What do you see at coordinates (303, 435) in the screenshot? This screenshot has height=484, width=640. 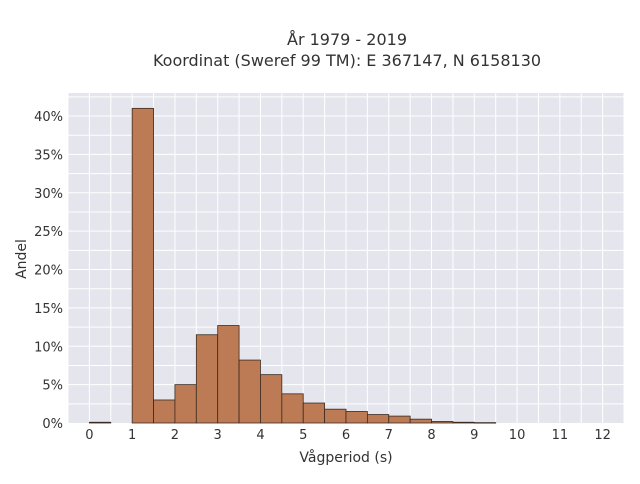 I see `x-tick-label: 5` at bounding box center [303, 435].